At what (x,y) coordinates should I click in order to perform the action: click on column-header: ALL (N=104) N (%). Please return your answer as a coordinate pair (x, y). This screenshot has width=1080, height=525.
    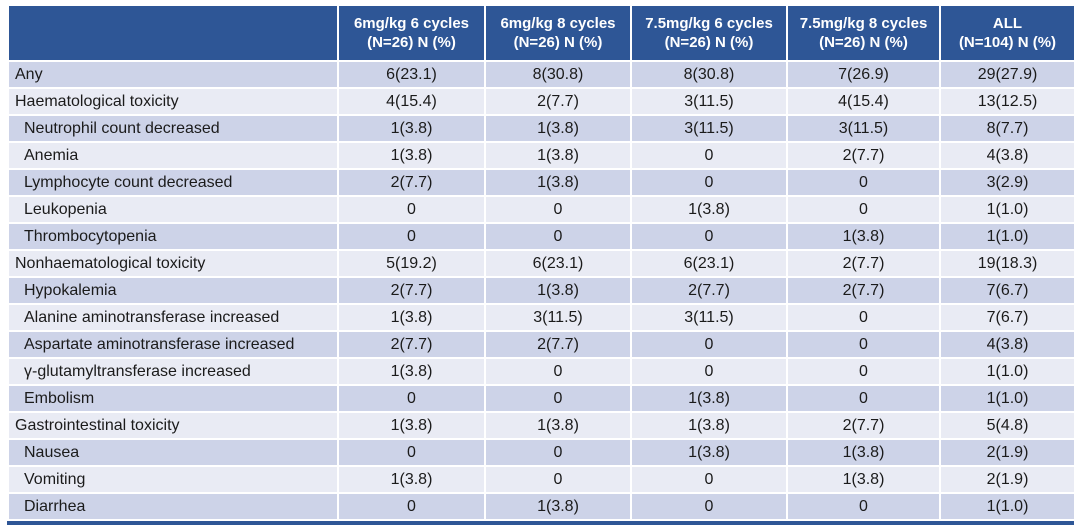
    Looking at the image, I should click on (1007, 33).